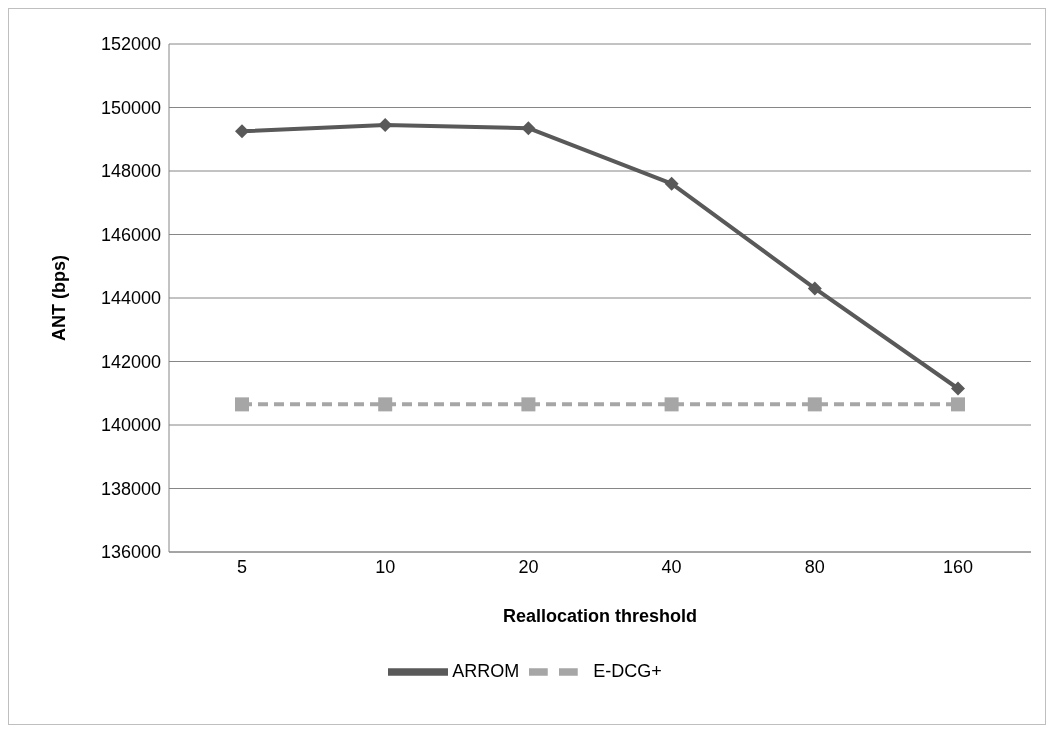 The image size is (1052, 731). What do you see at coordinates (130, 361) in the screenshot?
I see `y-tick-label: 142000` at bounding box center [130, 361].